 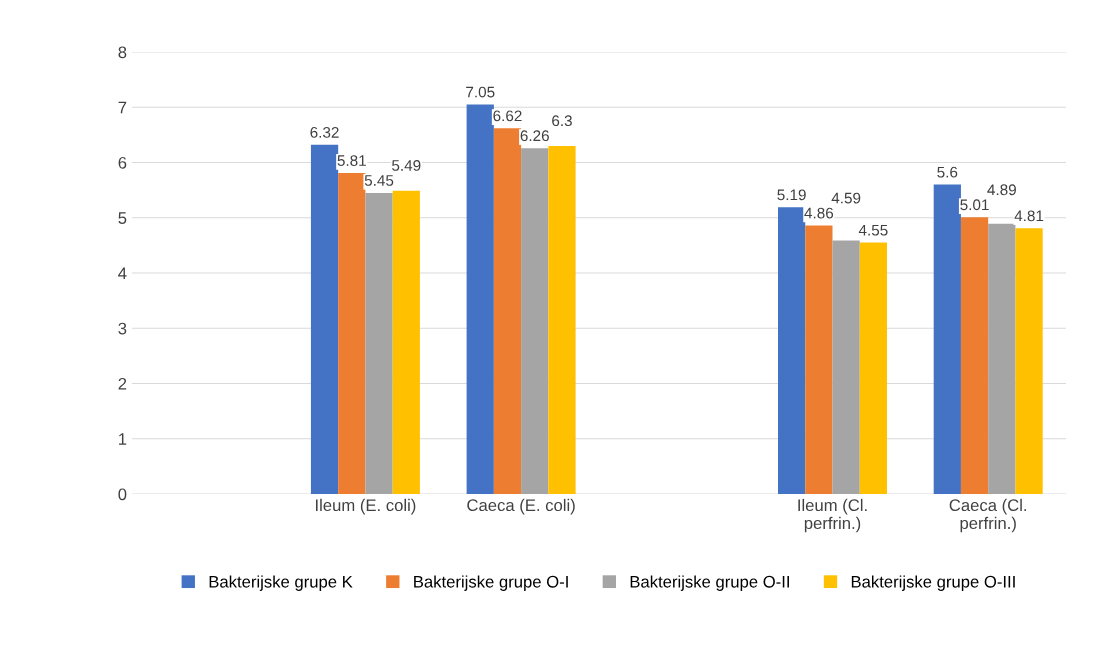 What do you see at coordinates (281, 583) in the screenshot?
I see `legend-label: Bakterijske grupe K` at bounding box center [281, 583].